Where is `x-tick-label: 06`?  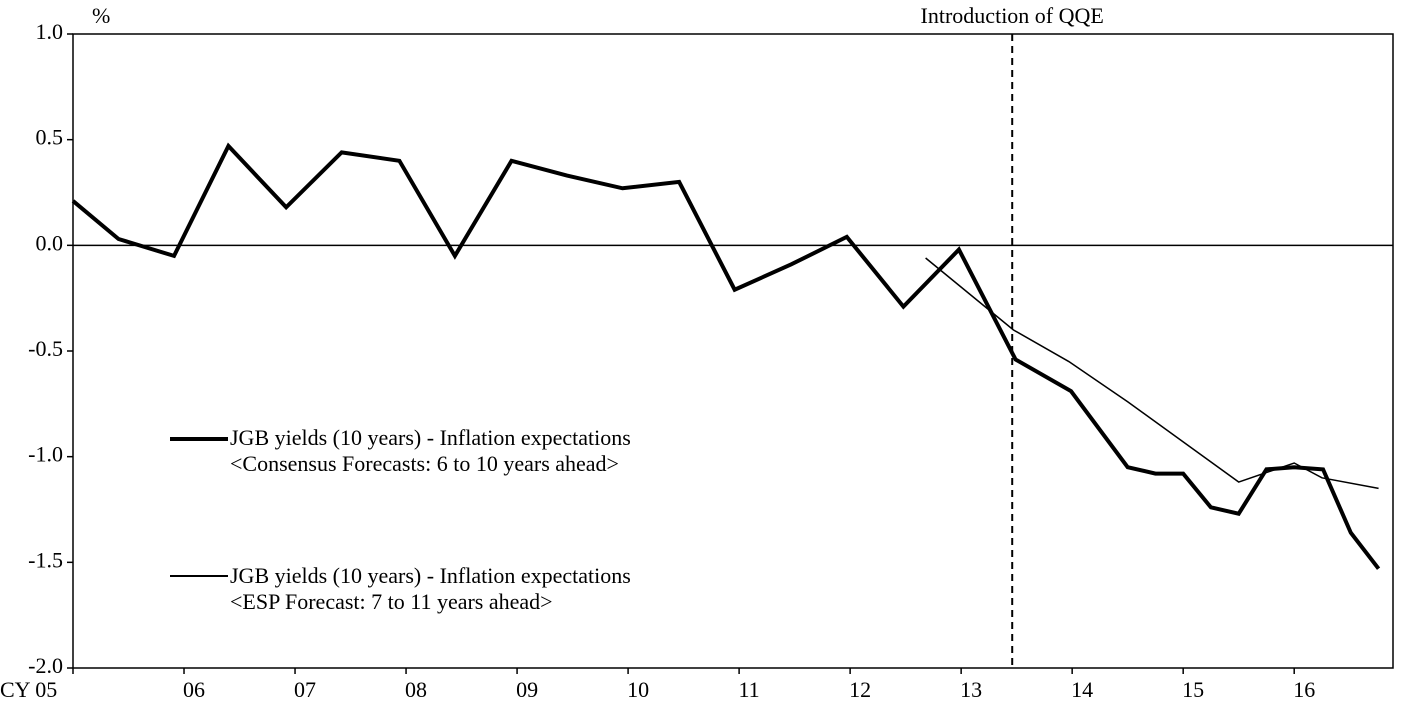
x-tick-label: 06 is located at coordinates (194, 689).